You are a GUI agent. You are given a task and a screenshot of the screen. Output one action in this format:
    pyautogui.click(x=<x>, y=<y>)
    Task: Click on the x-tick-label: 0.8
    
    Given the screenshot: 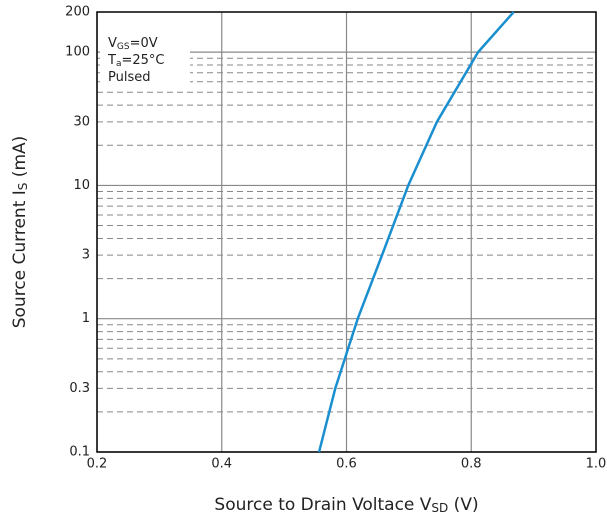 What is the action you would take?
    pyautogui.click(x=471, y=464)
    